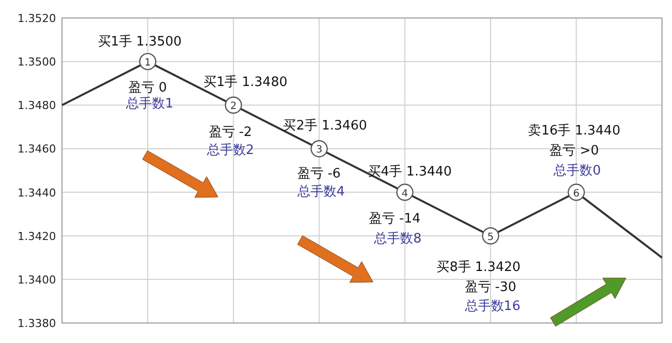  Describe the element at coordinates (410, 172) in the screenshot. I see `annotation: 买4手 1.3440` at that location.